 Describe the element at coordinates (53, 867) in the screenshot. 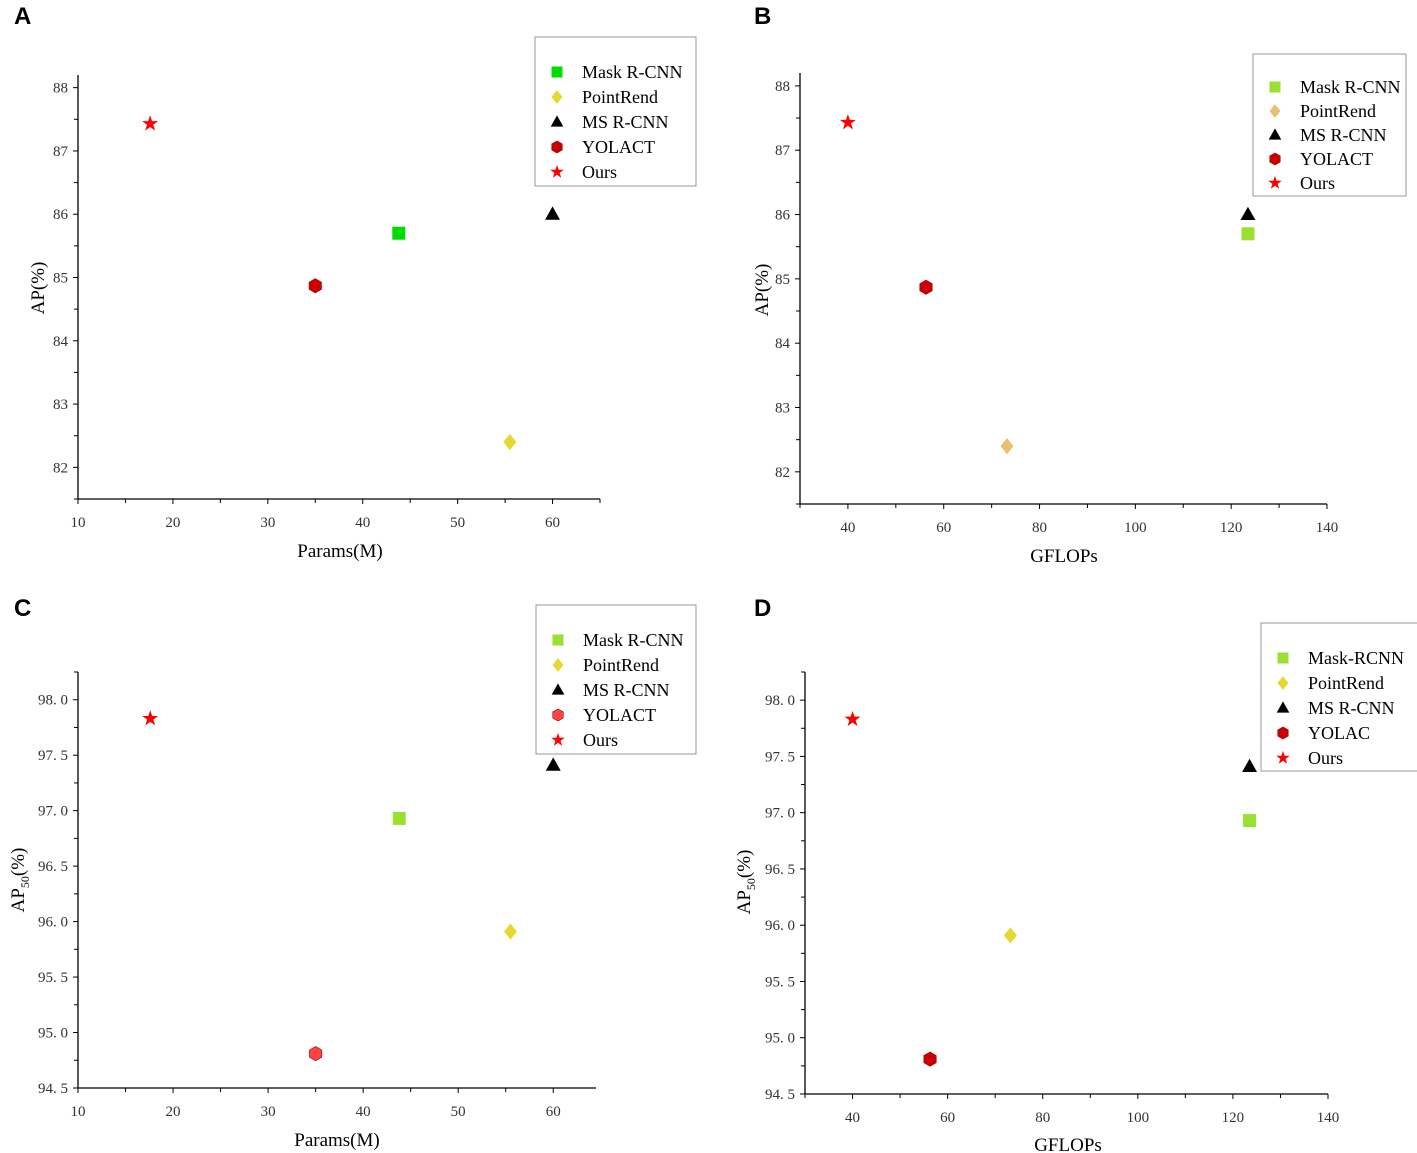

I see `y-tick-label: 96. 5` at that location.